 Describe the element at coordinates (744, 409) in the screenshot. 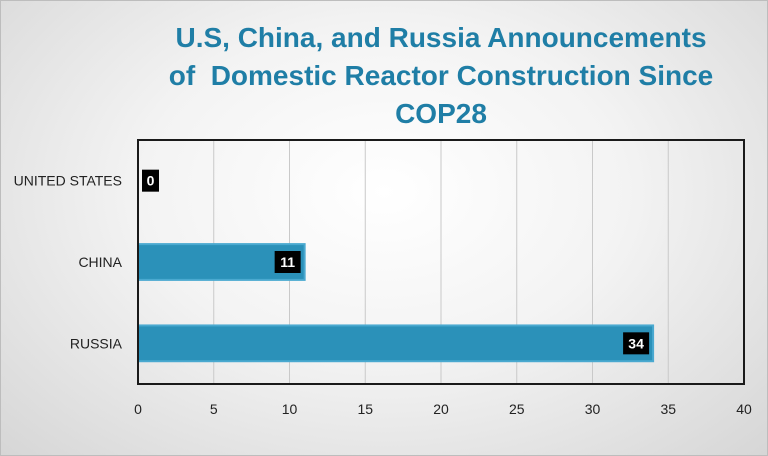

I see `x-tick-label: 40` at that location.